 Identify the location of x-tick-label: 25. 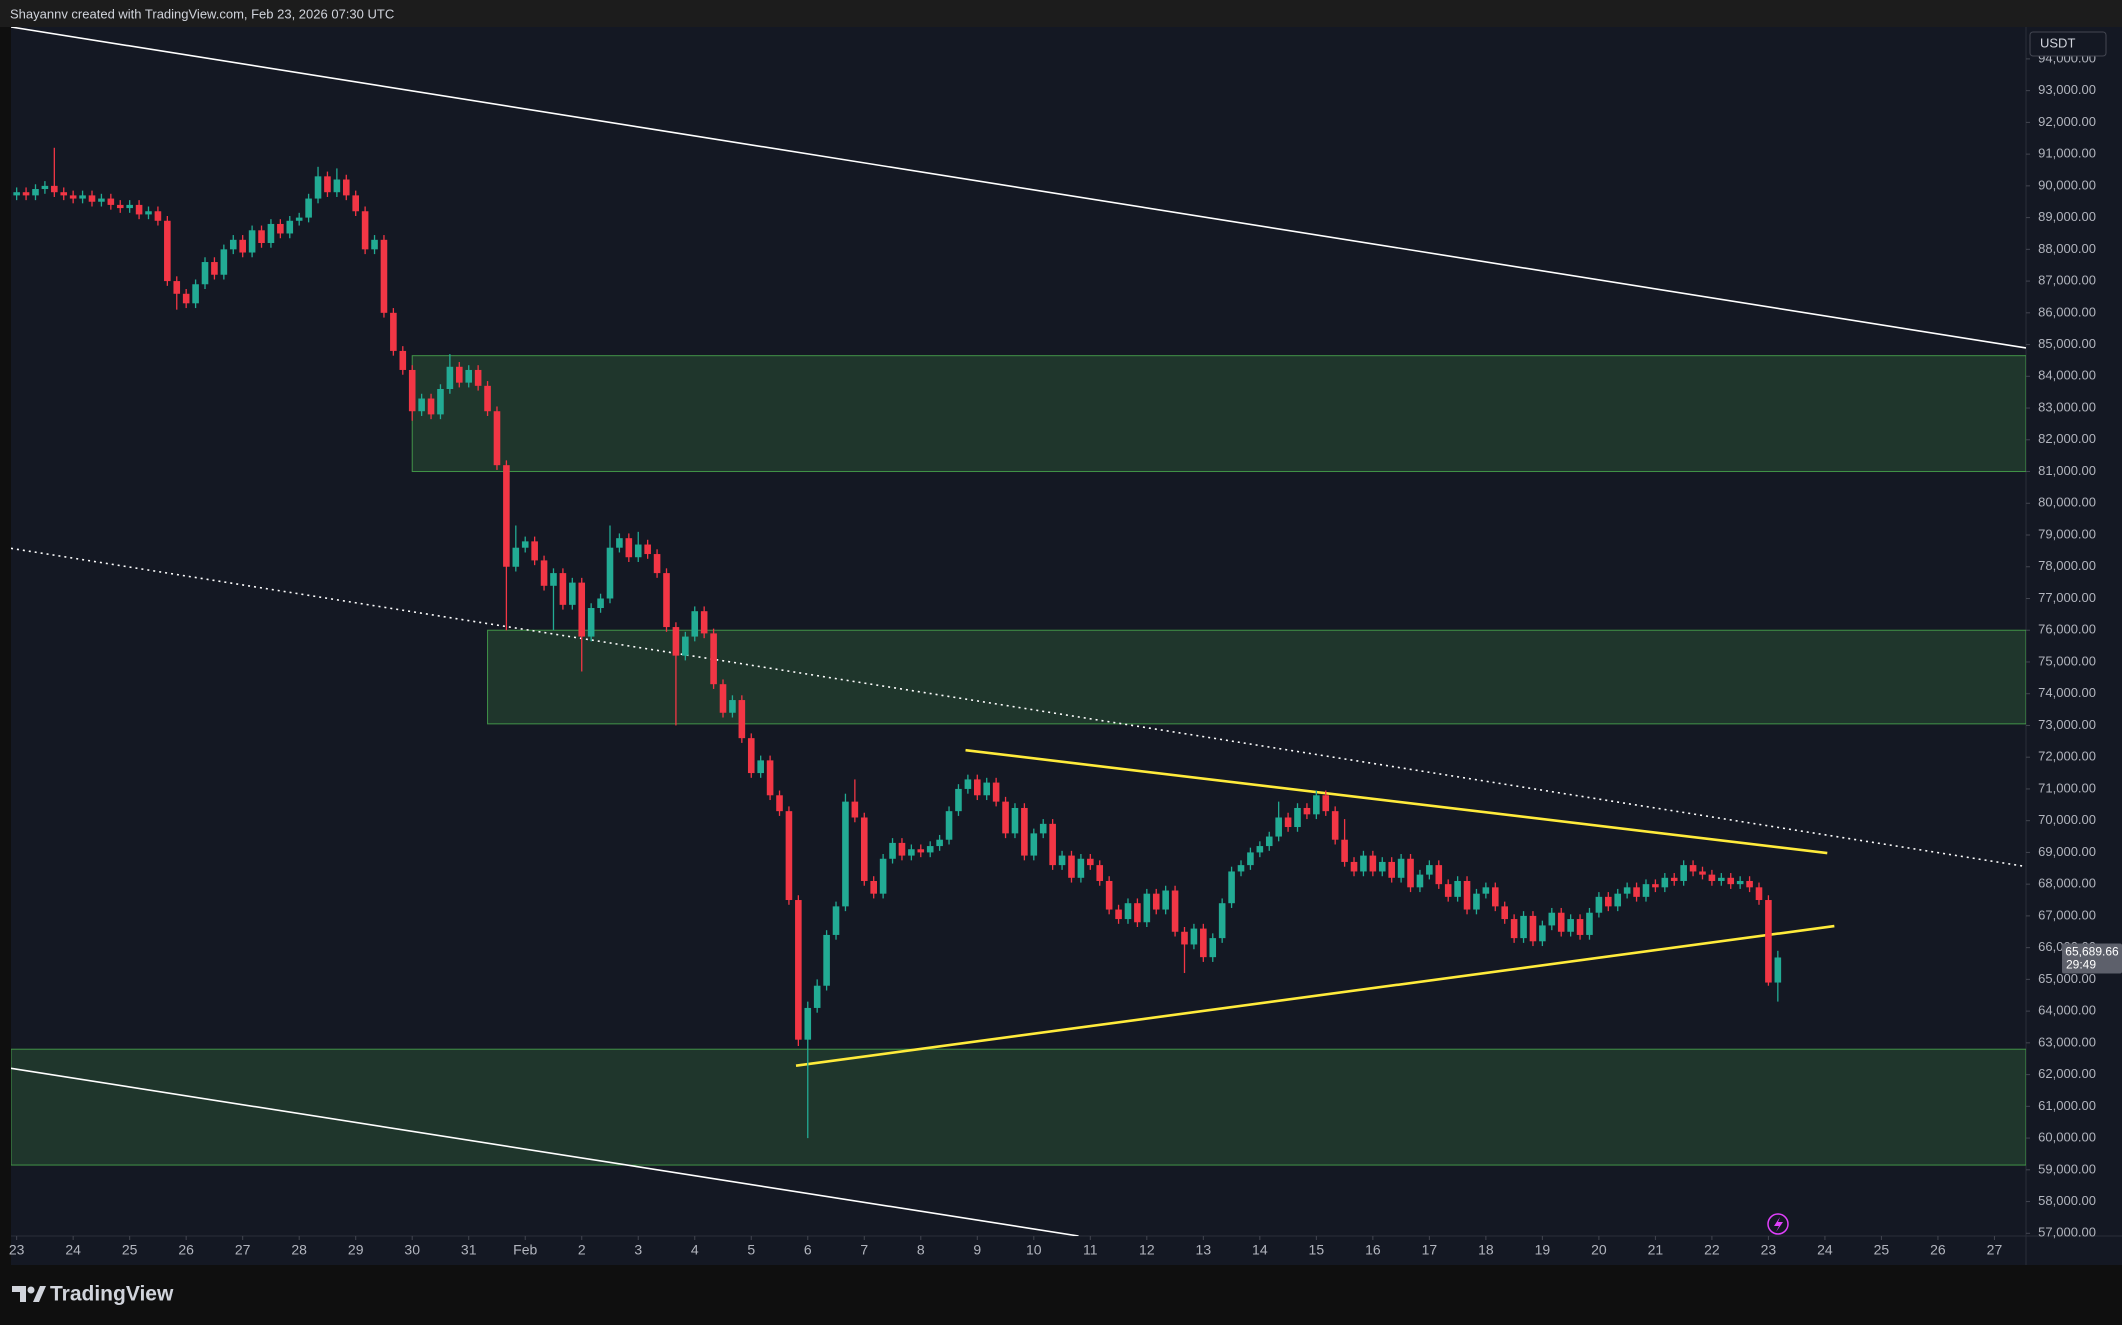
(130, 1250).